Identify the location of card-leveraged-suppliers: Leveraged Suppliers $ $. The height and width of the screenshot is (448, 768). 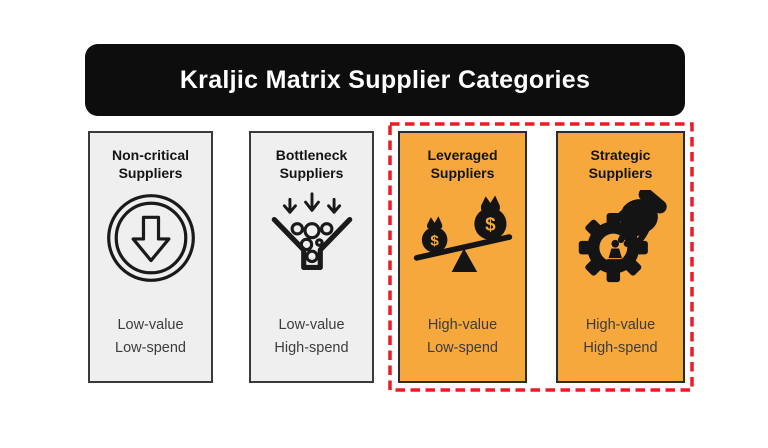
(462, 257).